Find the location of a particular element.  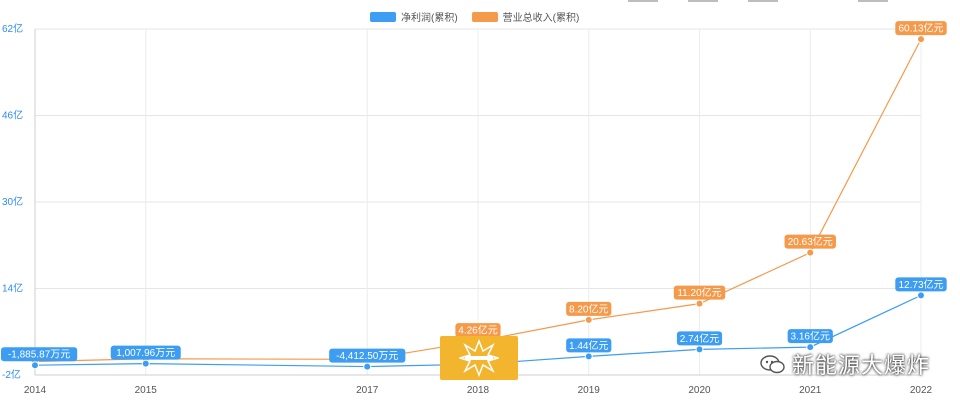

legend-label-revenue: 营业总收入(累积) is located at coordinates (541, 18).